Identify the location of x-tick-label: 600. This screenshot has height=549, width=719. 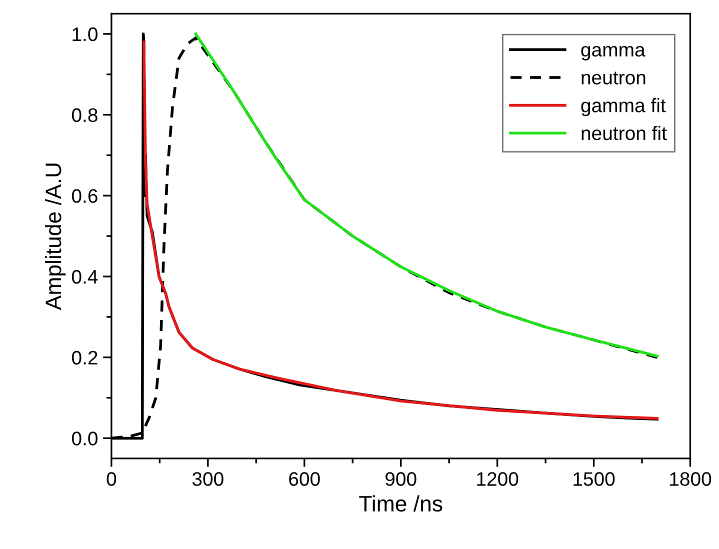
(304, 479).